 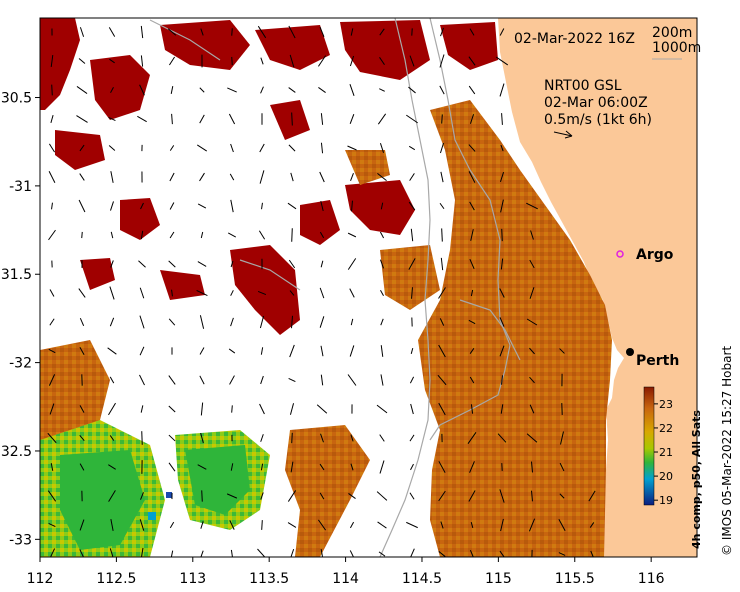 What do you see at coordinates (630, 352) in the screenshot?
I see `perth-marker-icon` at bounding box center [630, 352].